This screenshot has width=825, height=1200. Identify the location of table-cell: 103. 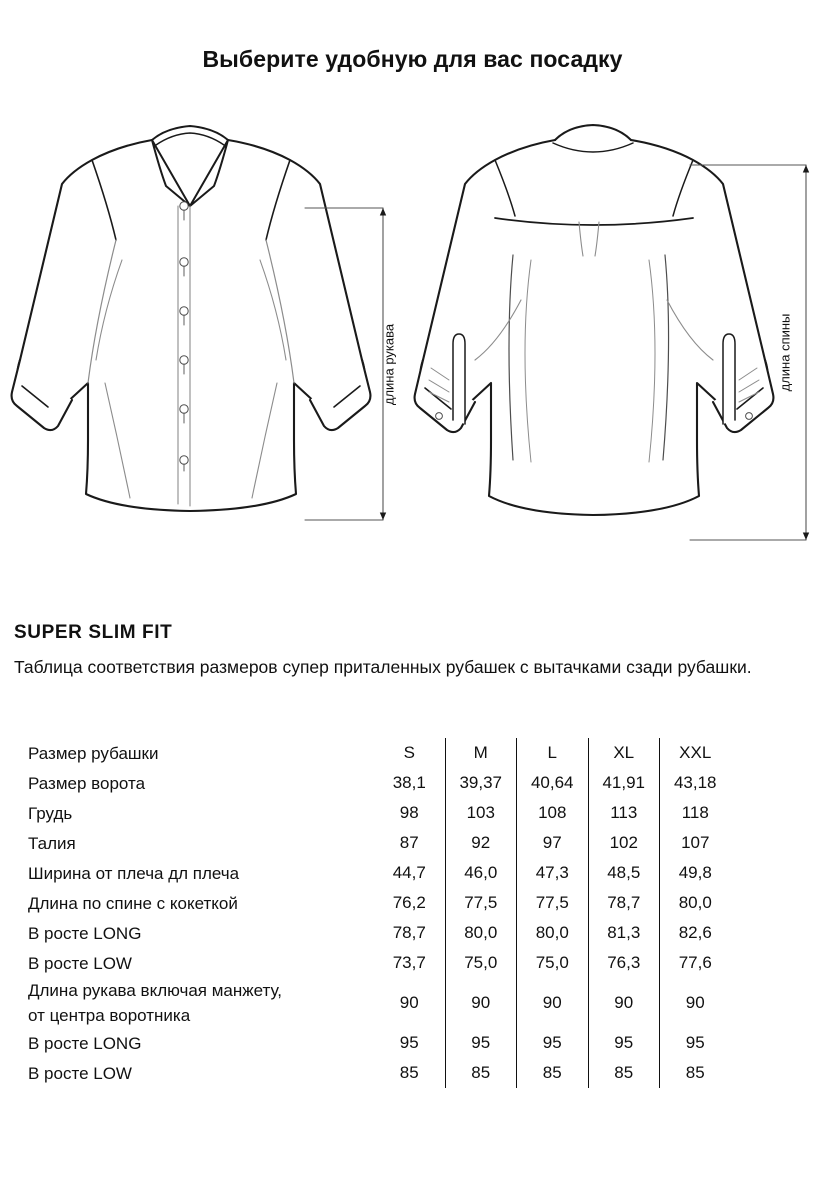
(480, 813).